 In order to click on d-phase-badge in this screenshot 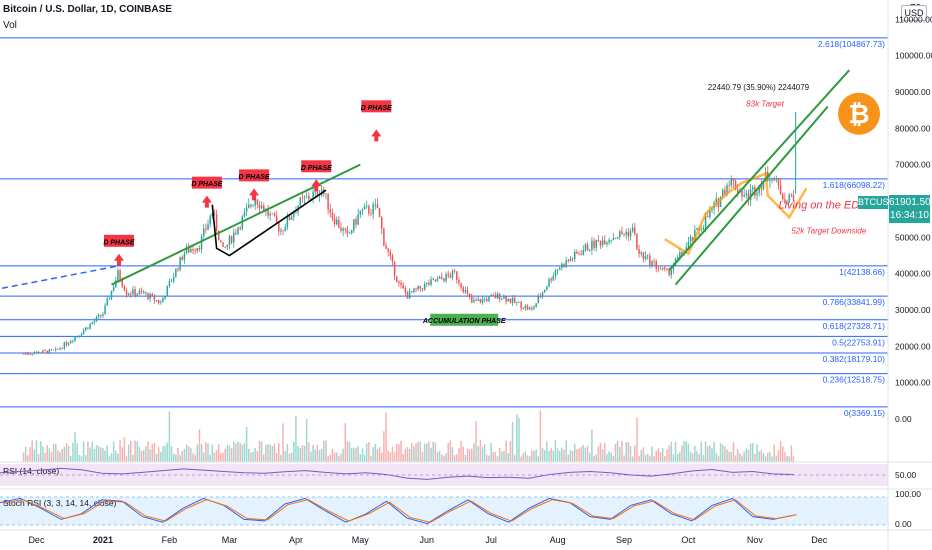, I will do `click(118, 240)`.